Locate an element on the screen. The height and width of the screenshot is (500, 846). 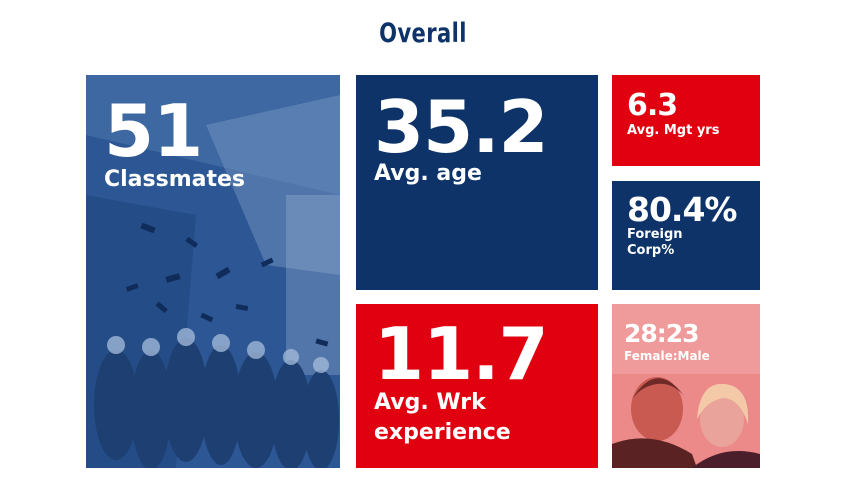
avg-work-value: 11.7 is located at coordinates (461, 354).